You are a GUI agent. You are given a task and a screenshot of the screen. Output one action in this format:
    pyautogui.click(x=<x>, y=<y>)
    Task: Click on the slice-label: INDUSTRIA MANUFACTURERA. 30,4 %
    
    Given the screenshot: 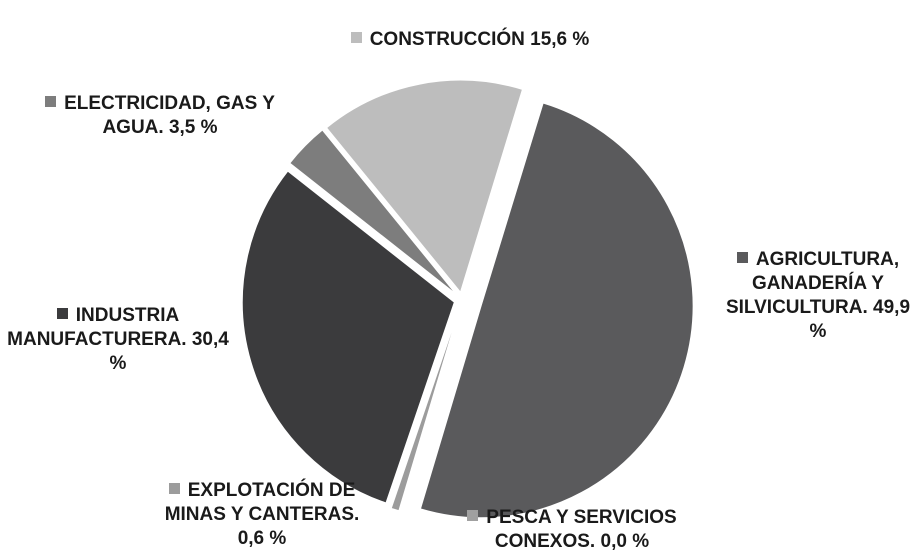 What is the action you would take?
    pyautogui.click(x=118, y=340)
    